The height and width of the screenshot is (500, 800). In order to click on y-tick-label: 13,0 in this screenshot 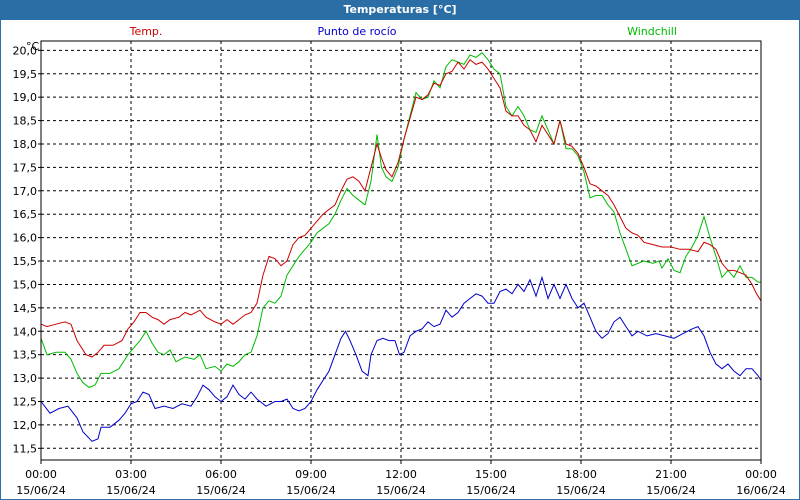, I will do `click(25, 378)`.